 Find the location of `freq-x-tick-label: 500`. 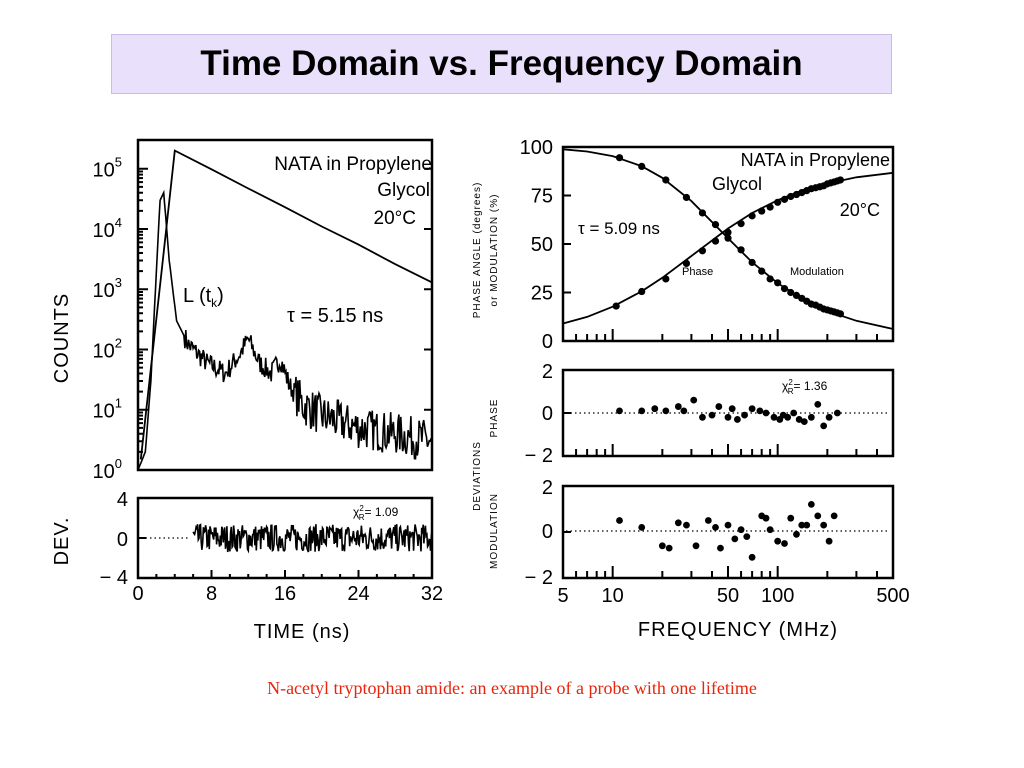

freq-x-tick-label: 500 is located at coordinates (892, 596).